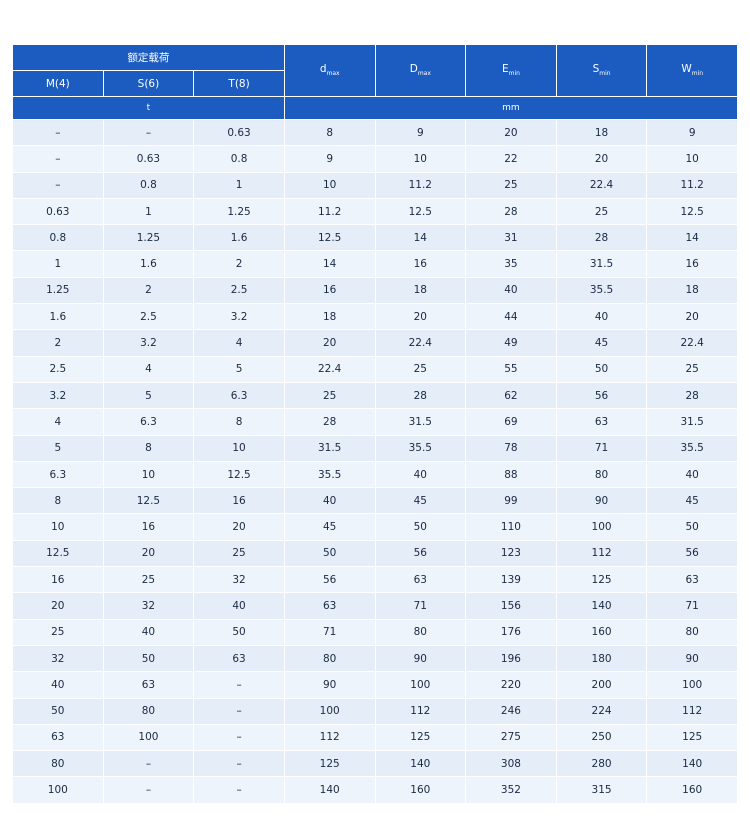  What do you see at coordinates (58, 658) in the screenshot?
I see `cell: 32` at bounding box center [58, 658].